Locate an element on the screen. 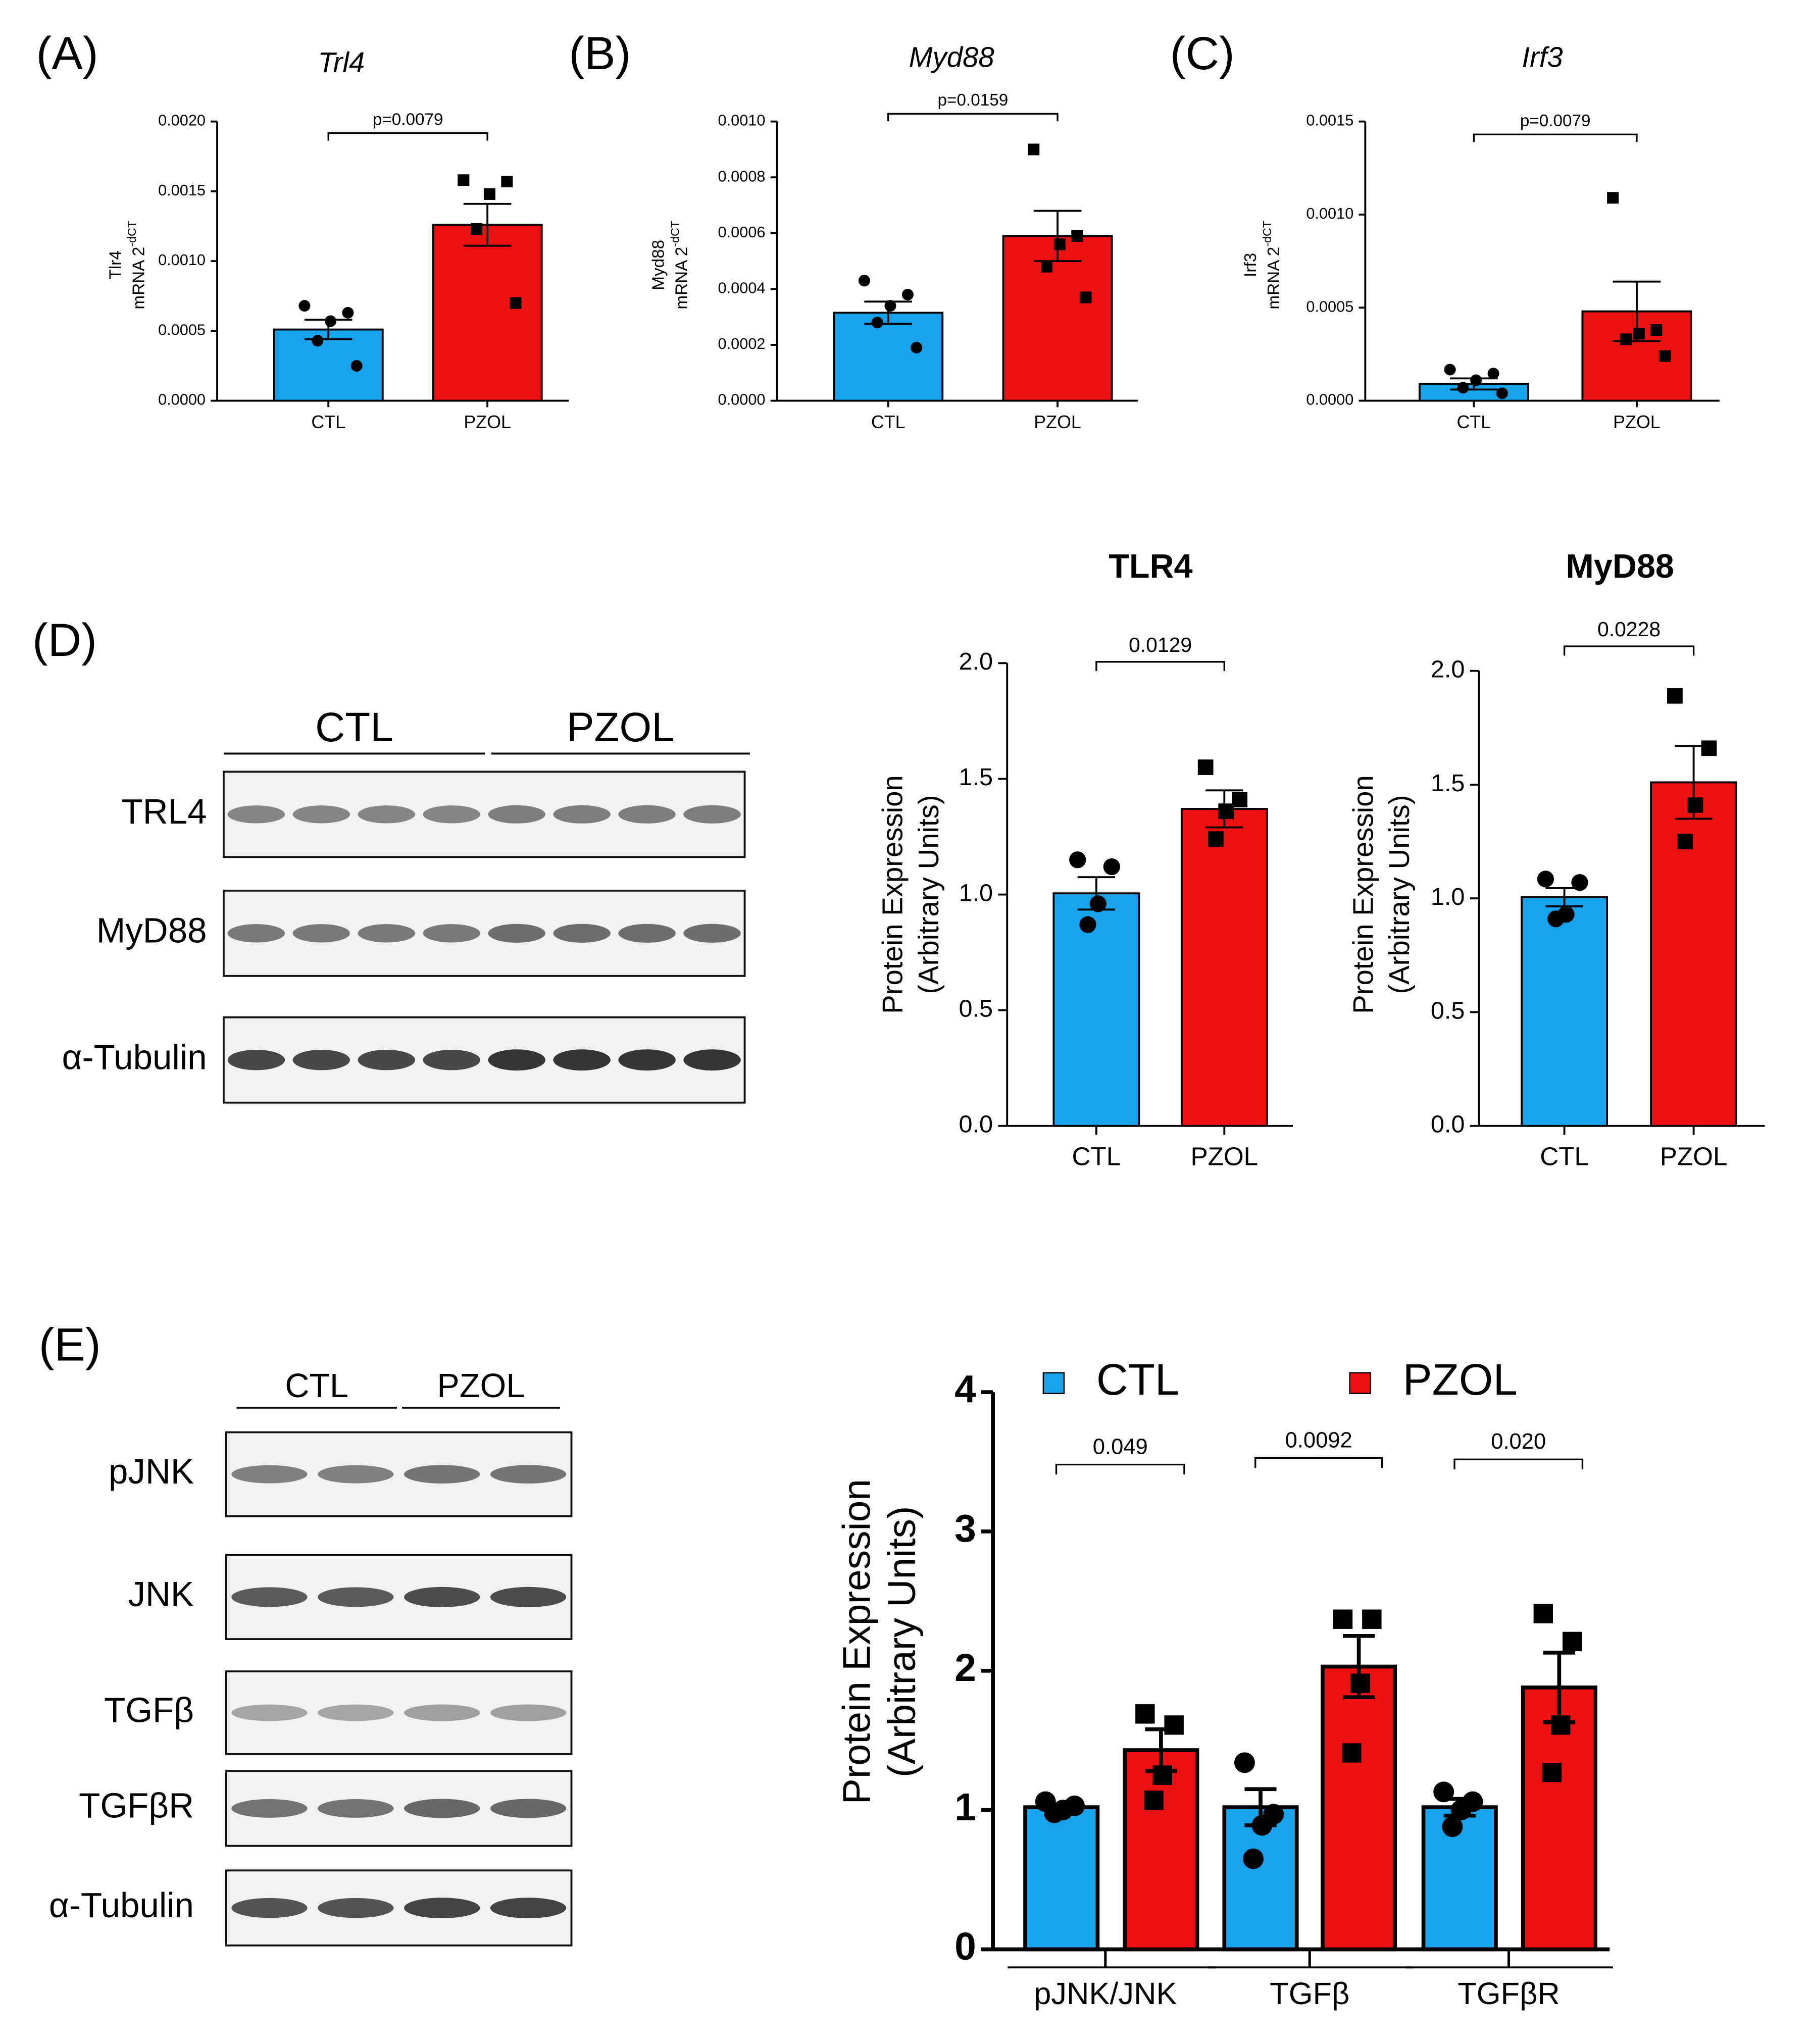 This screenshot has width=1810, height=2044. blot-frame is located at coordinates (399, 1712).